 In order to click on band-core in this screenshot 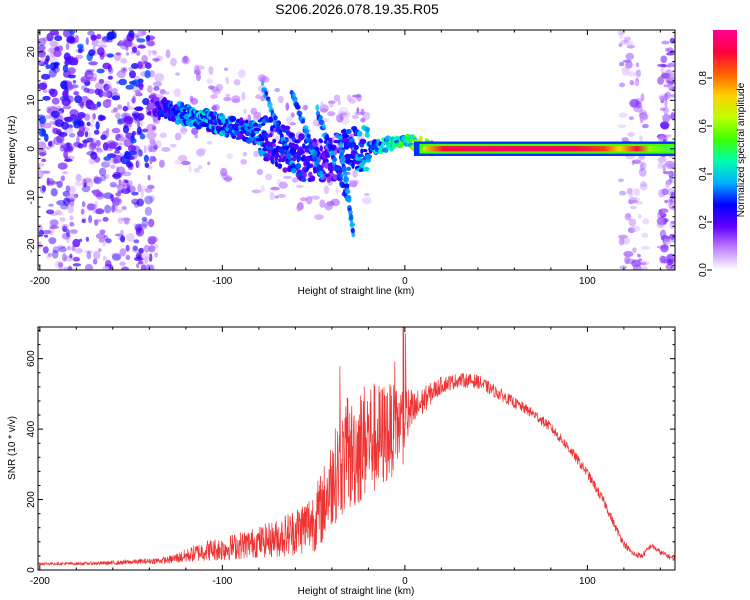, I will do `click(549, 149)`.